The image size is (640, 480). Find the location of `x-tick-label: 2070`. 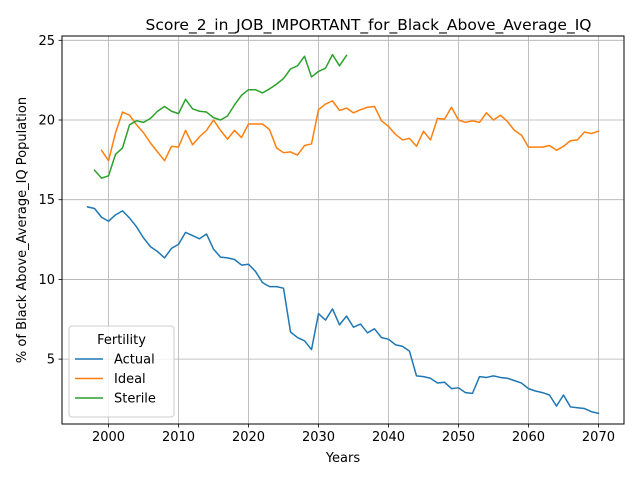

x-tick-label: 2070 is located at coordinates (598, 437).